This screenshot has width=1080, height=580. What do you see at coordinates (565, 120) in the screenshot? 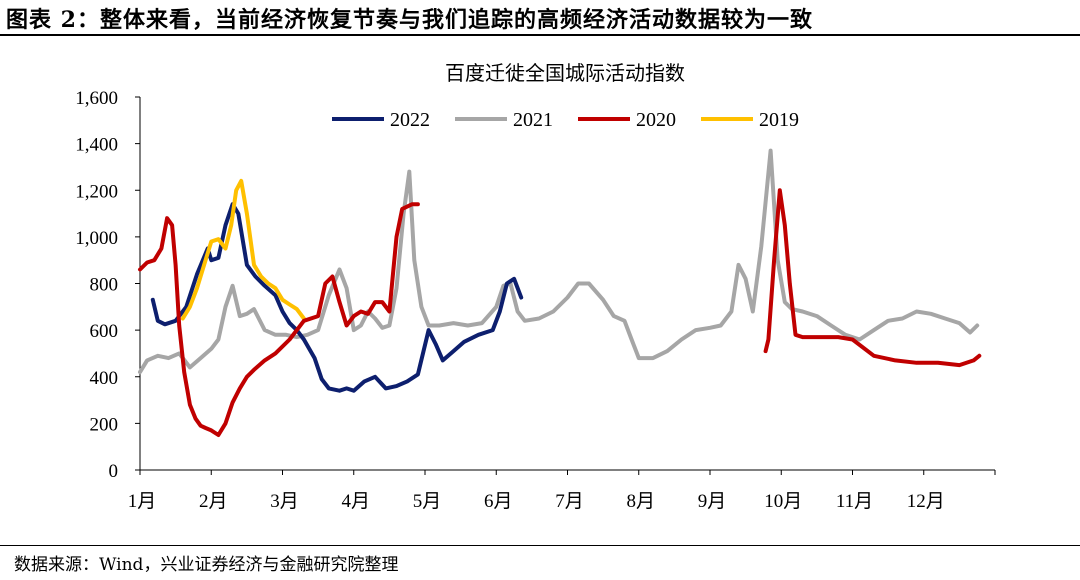
I see `legend: 2022 2021 2020 2019` at bounding box center [565, 120].